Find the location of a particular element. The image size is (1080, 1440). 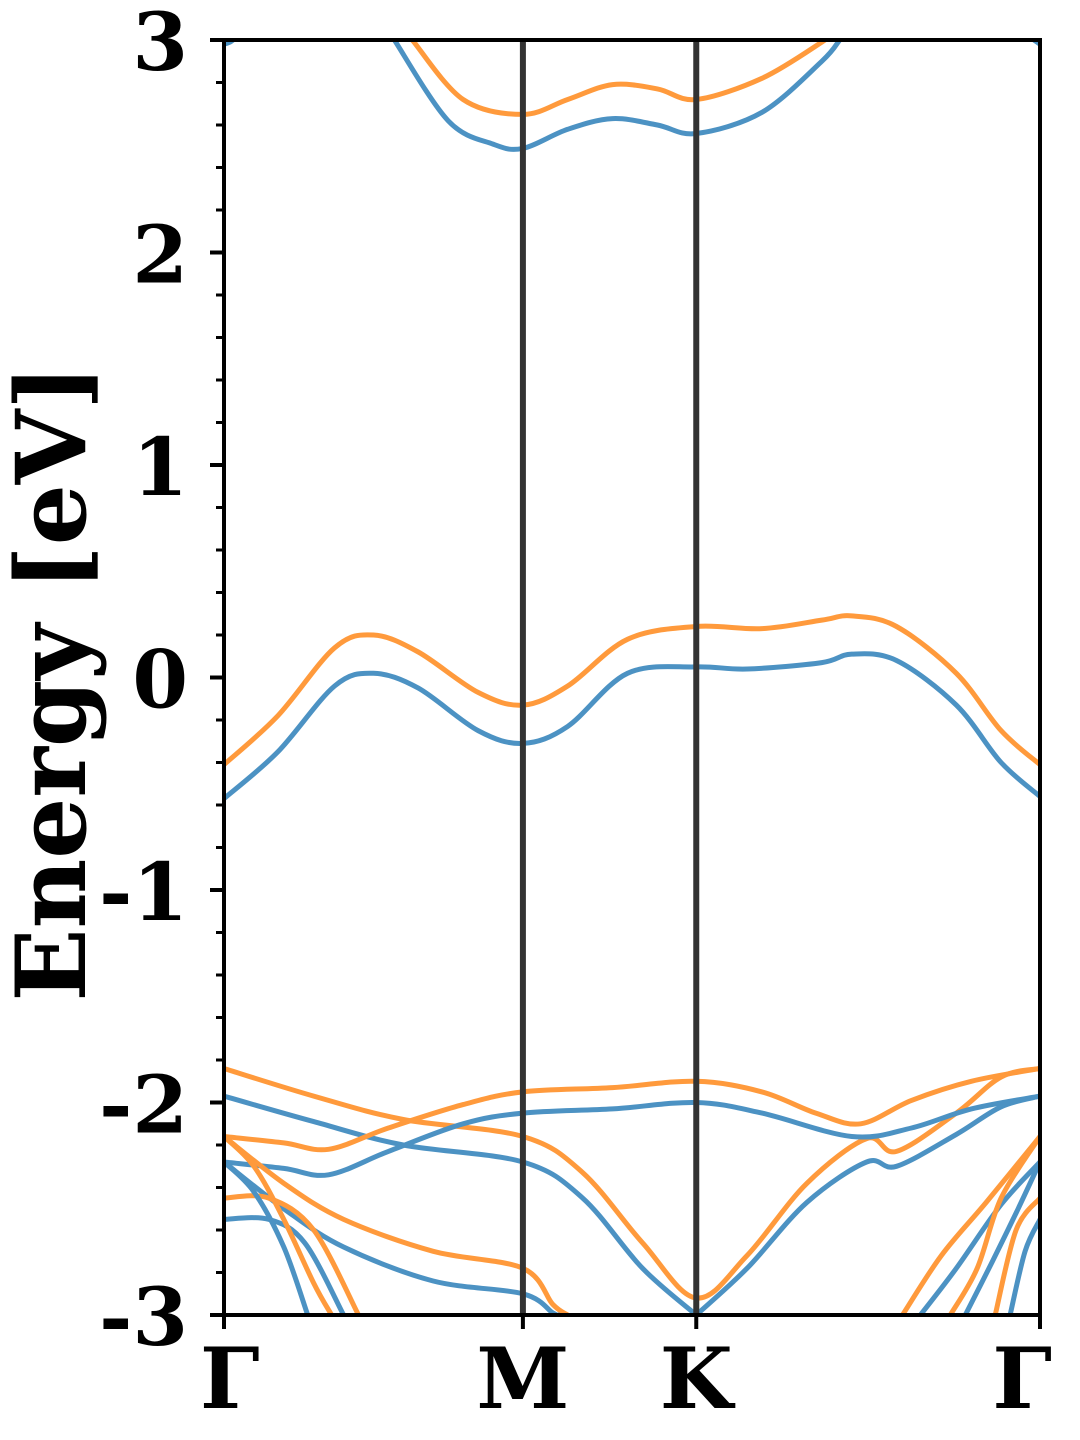

high-symmetry-dividers is located at coordinates (609, 677).